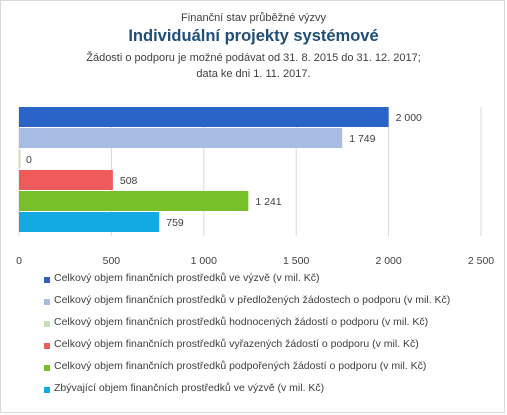  What do you see at coordinates (296, 261) in the screenshot?
I see `x-tick-label-3: 1 500` at bounding box center [296, 261].